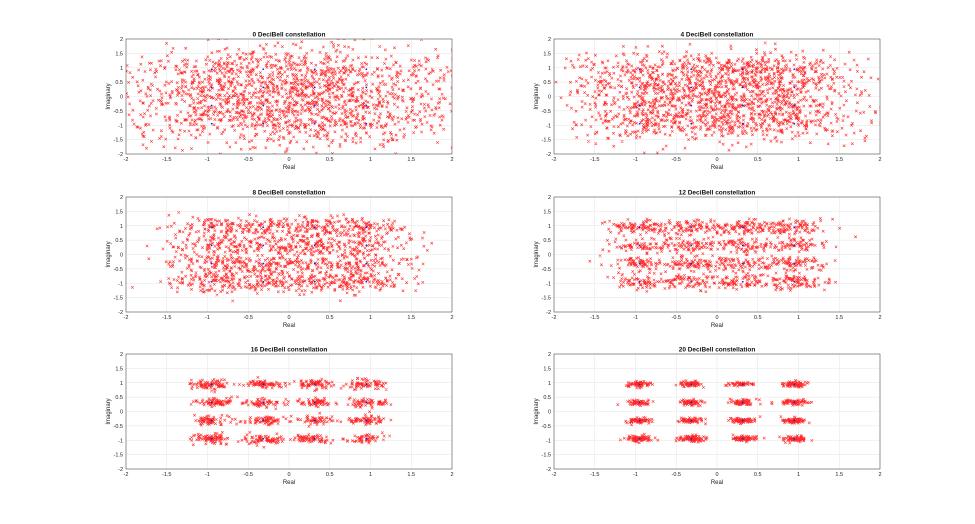  What do you see at coordinates (248, 318) in the screenshot?
I see `x-tick-label: -0.5` at bounding box center [248, 318].